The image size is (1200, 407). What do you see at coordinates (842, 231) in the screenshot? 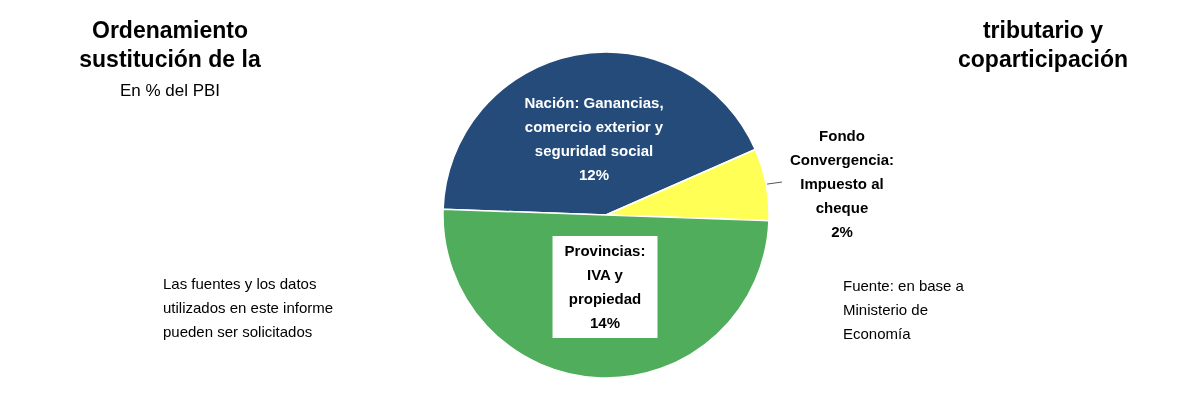
I see `data-label: 2%` at bounding box center [842, 231].